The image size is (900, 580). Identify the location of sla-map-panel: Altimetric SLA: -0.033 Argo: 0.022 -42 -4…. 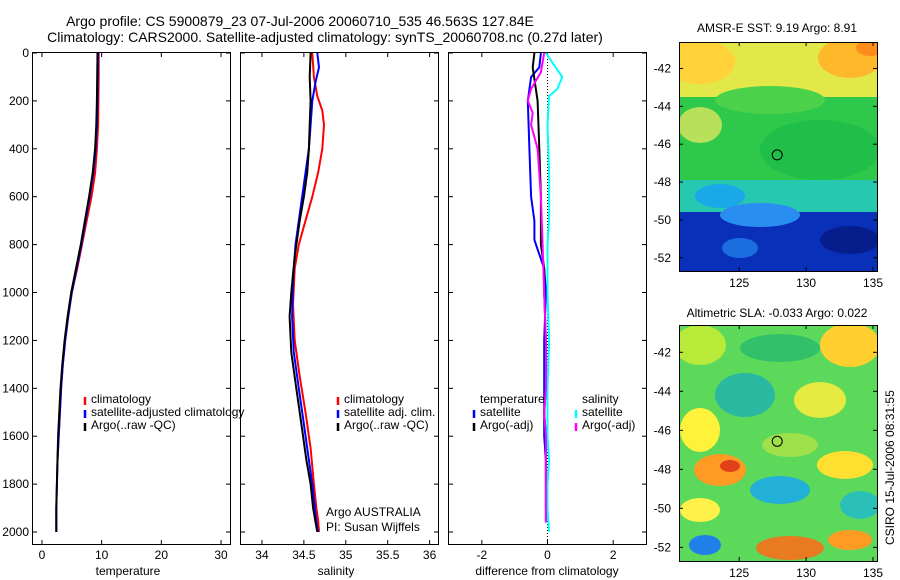
(769, 443).